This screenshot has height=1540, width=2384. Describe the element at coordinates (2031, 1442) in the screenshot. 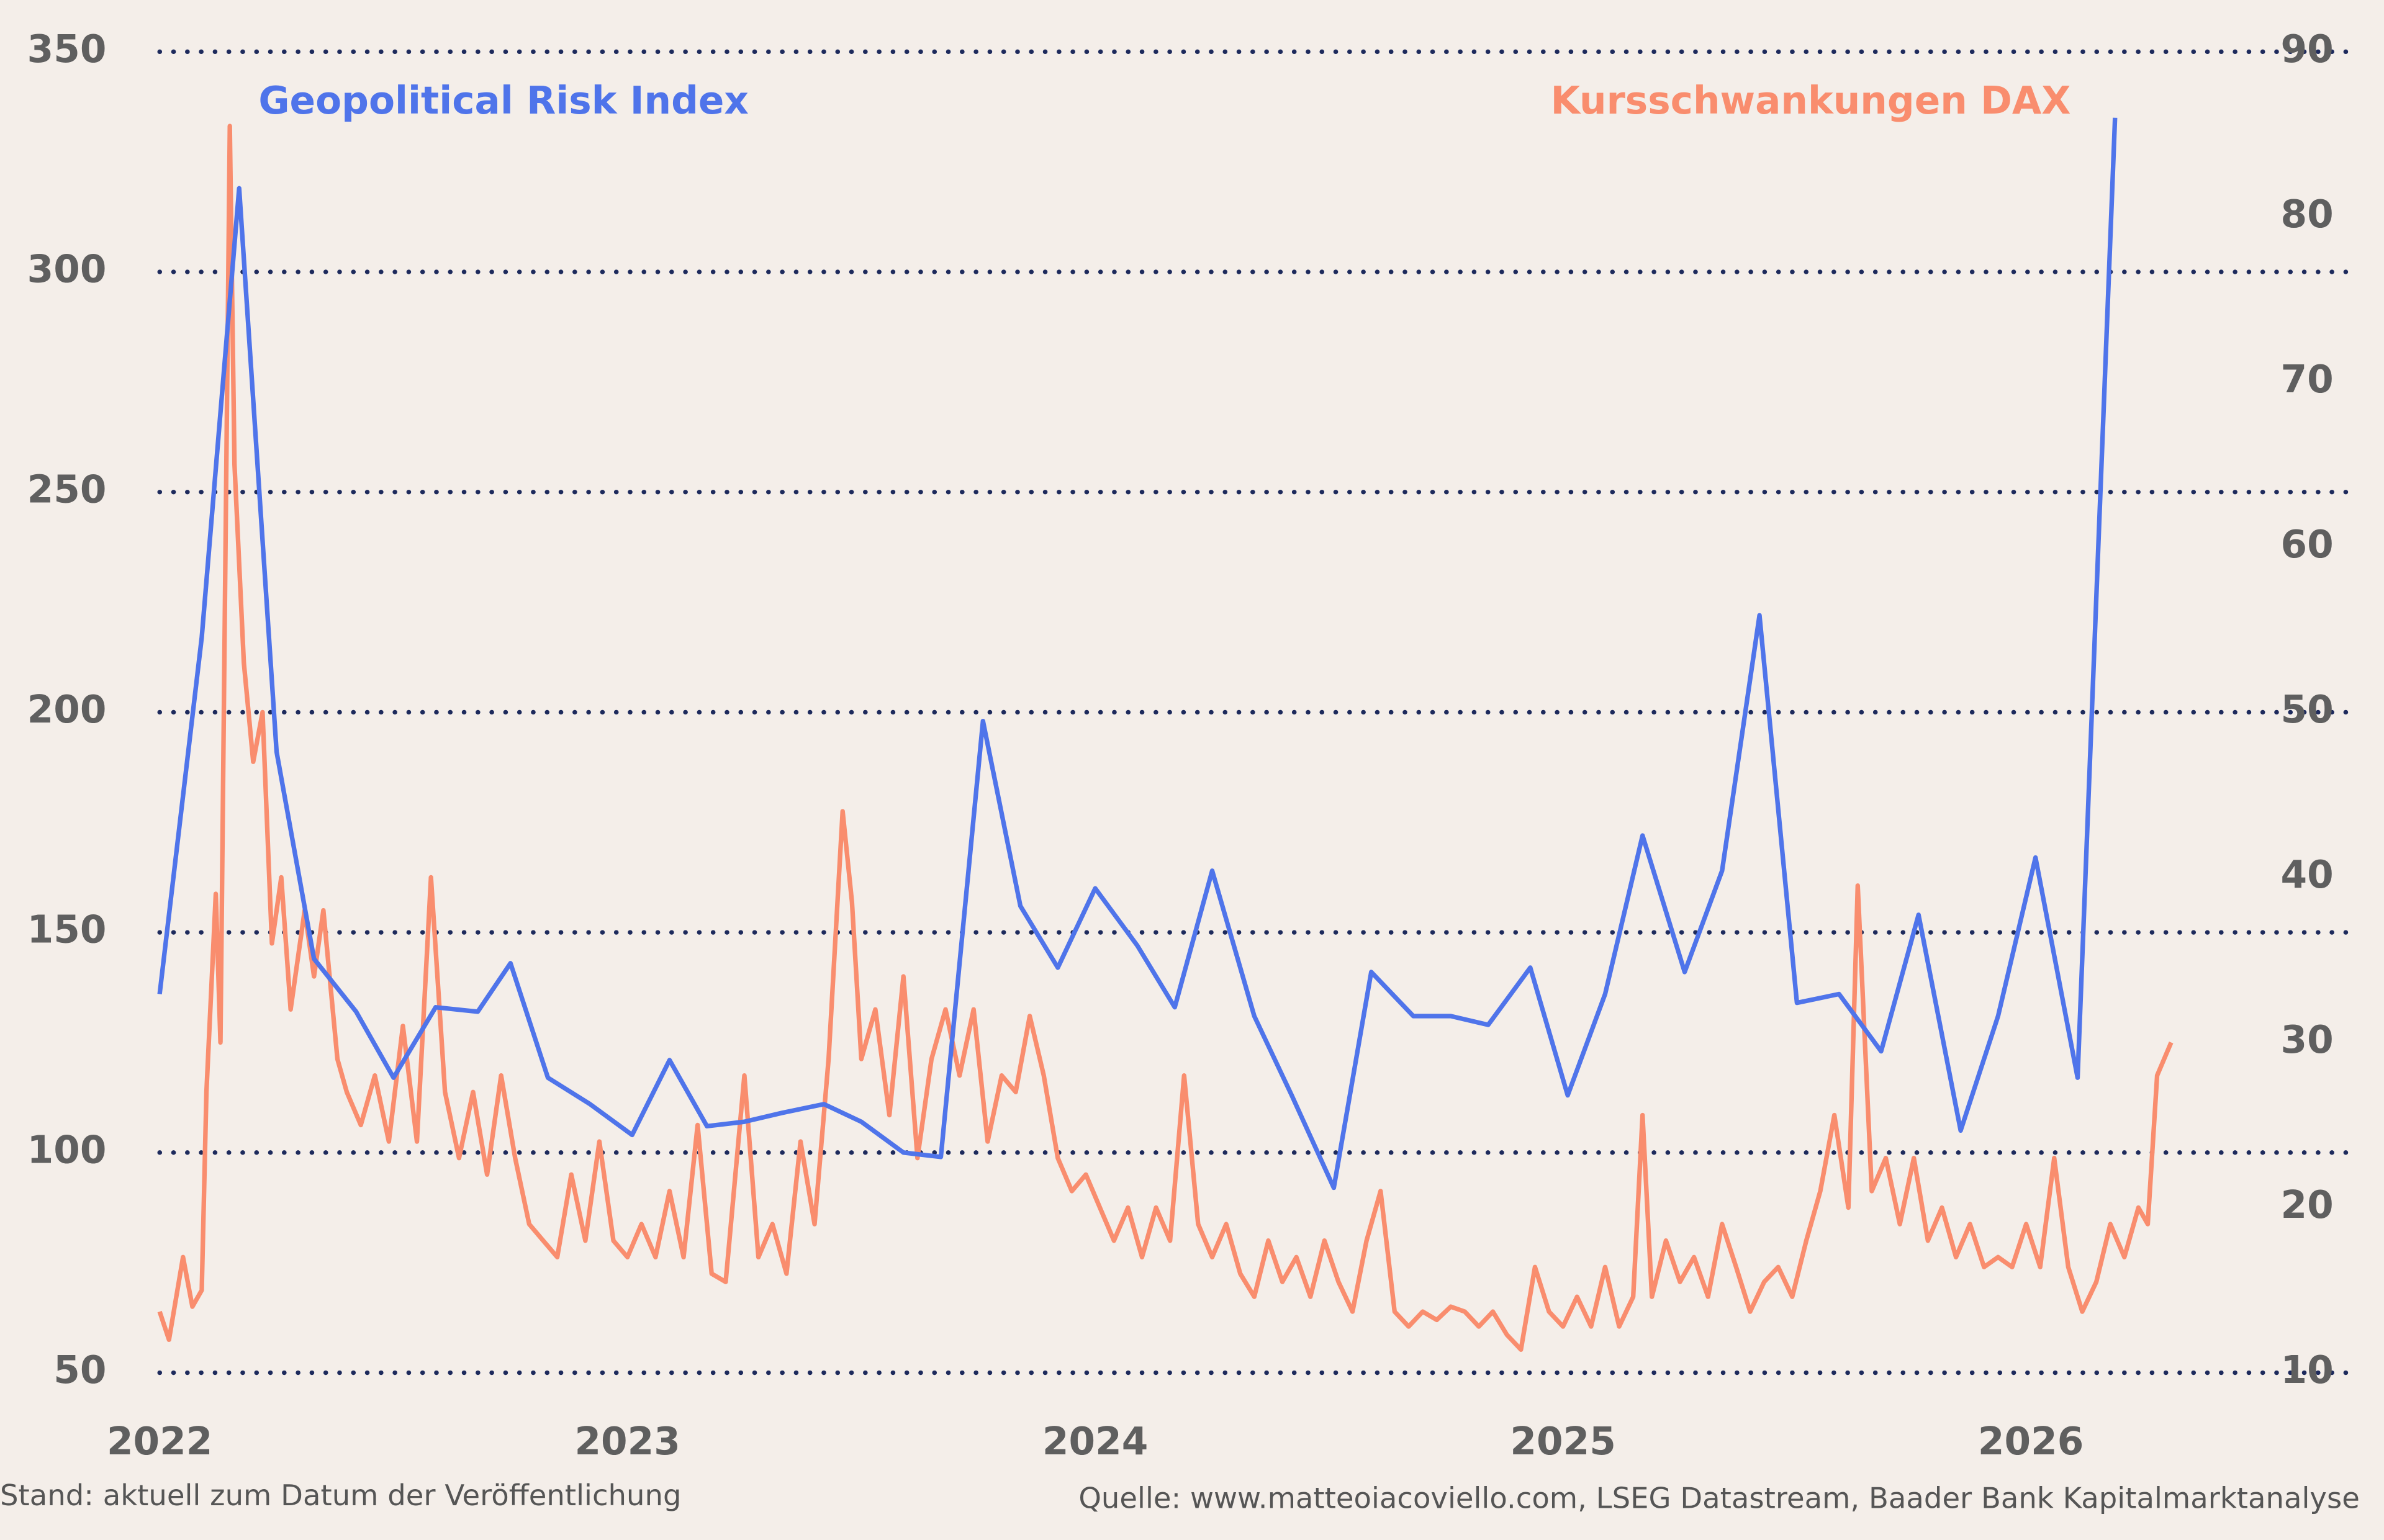

I see `x-tick-label: 2026` at that location.